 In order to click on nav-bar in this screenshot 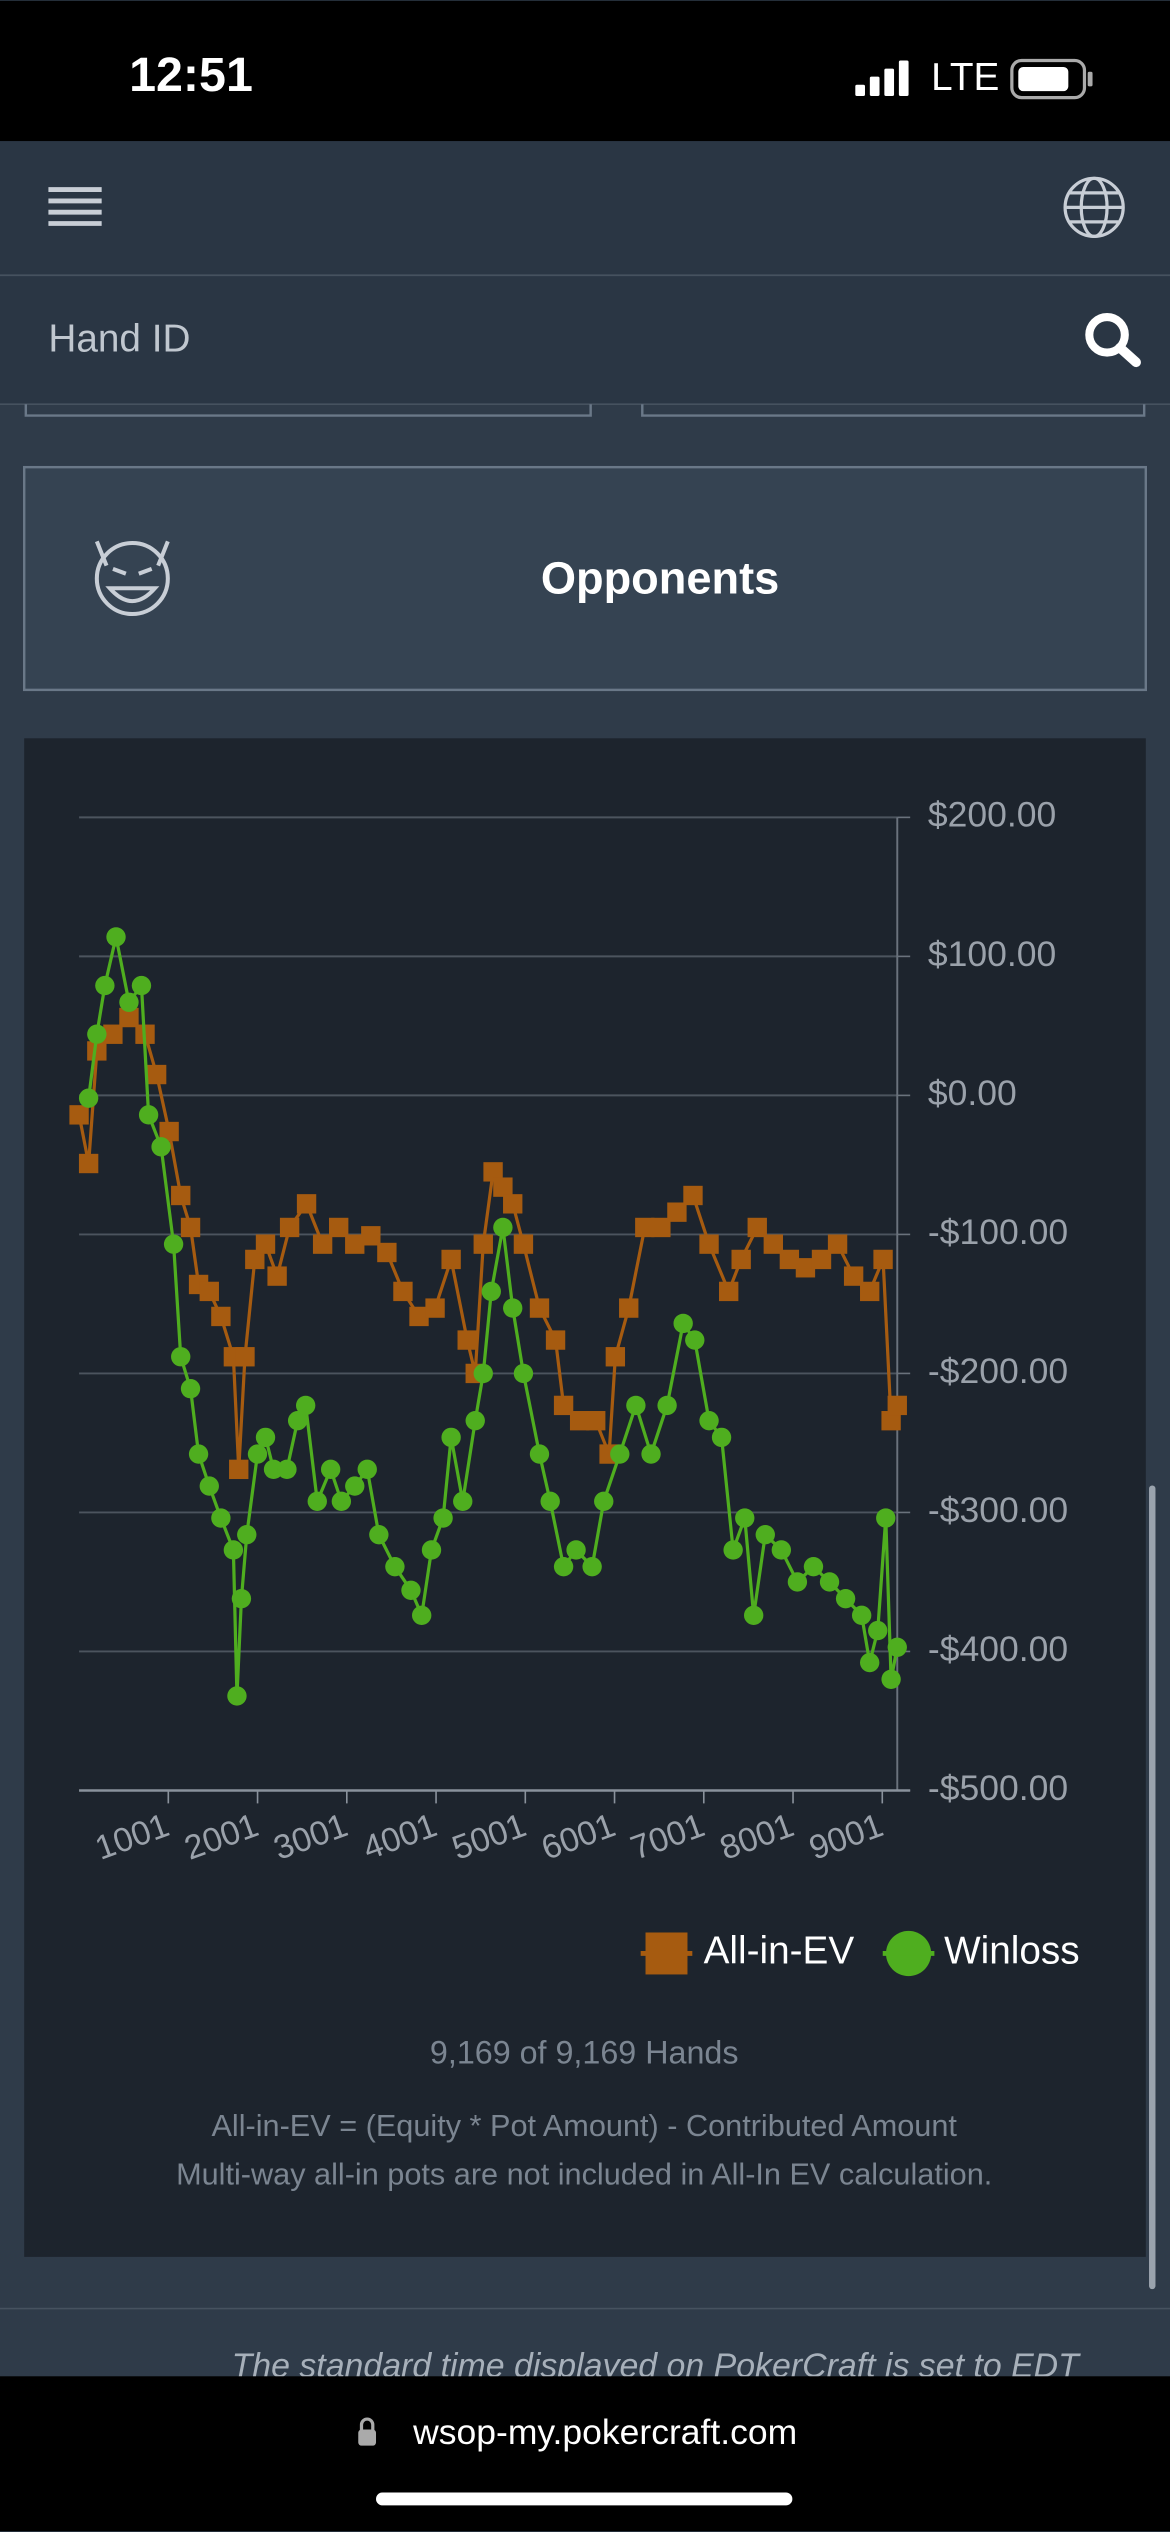, I will do `click(585, 208)`.